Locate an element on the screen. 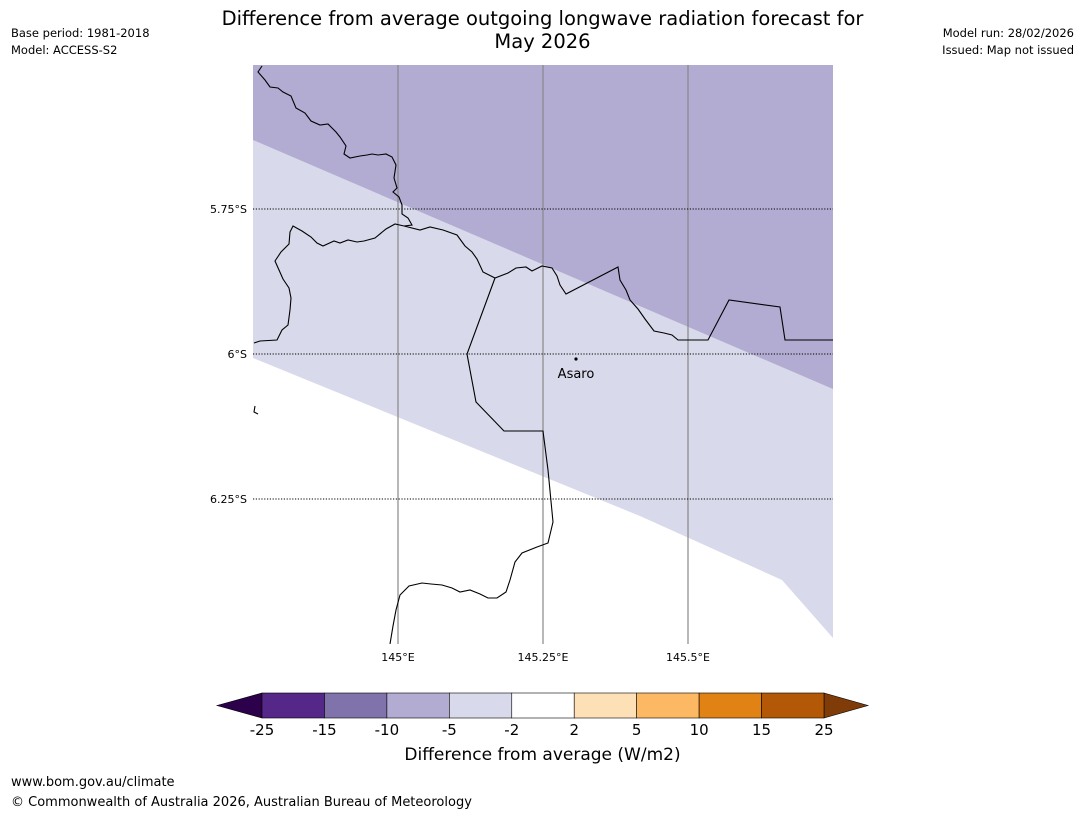 This screenshot has width=1085, height=816. lat-label-5-75: 5.75°S is located at coordinates (228, 209).